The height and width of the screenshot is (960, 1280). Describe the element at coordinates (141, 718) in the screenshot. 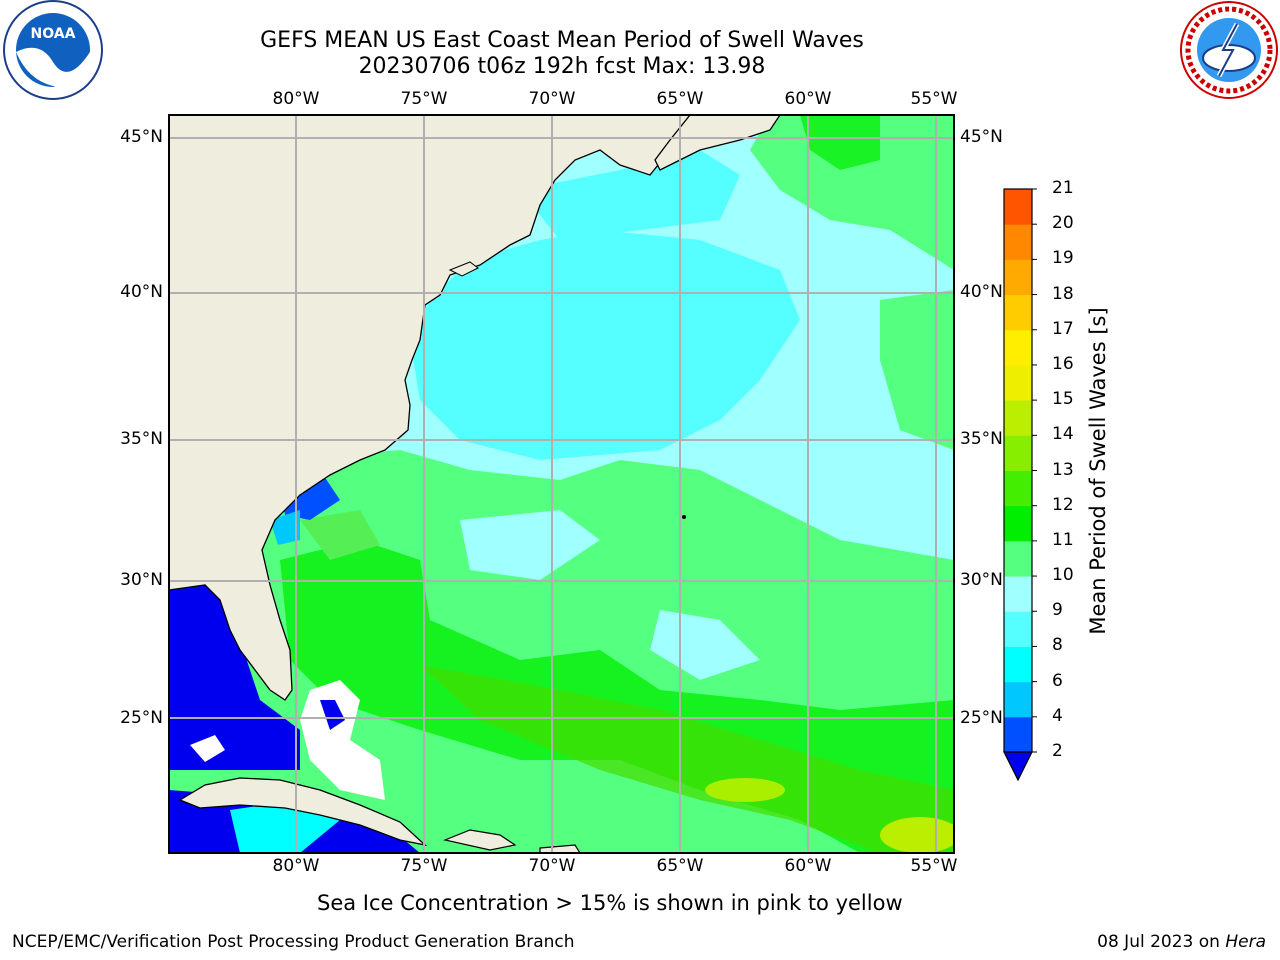

I see `lat-tick-left: 25°N` at that location.